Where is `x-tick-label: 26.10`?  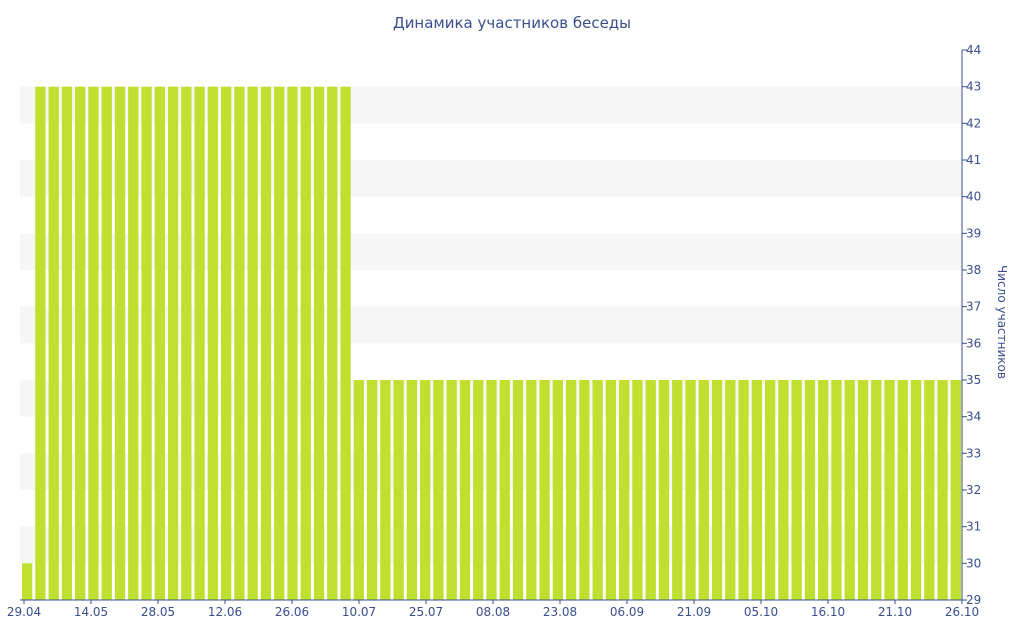
x-tick-label: 26.10 is located at coordinates (962, 612).